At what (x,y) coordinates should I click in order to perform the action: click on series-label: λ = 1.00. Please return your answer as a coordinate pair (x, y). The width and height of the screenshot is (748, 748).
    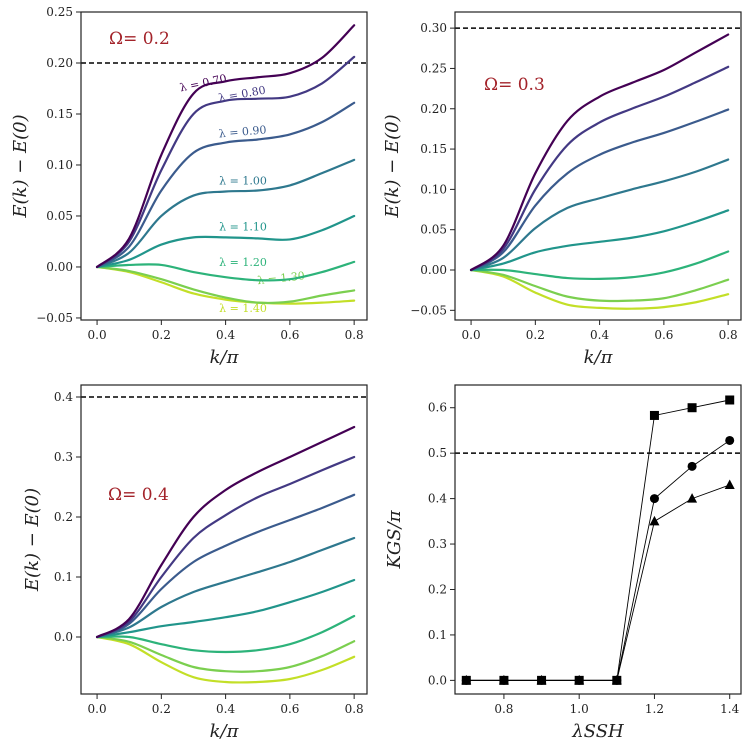
    Looking at the image, I should click on (243, 180).